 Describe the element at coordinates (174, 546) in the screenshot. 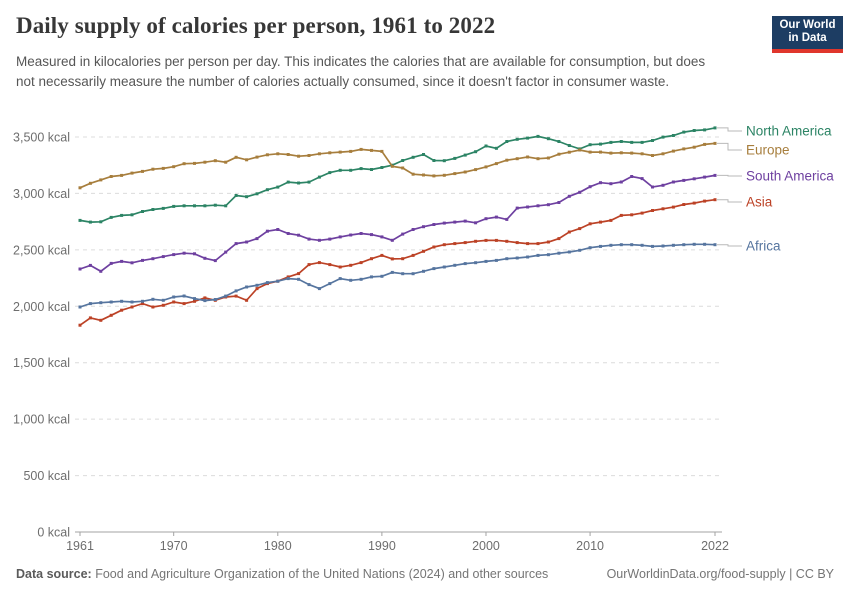

I see `x-tick-label: 1970` at that location.